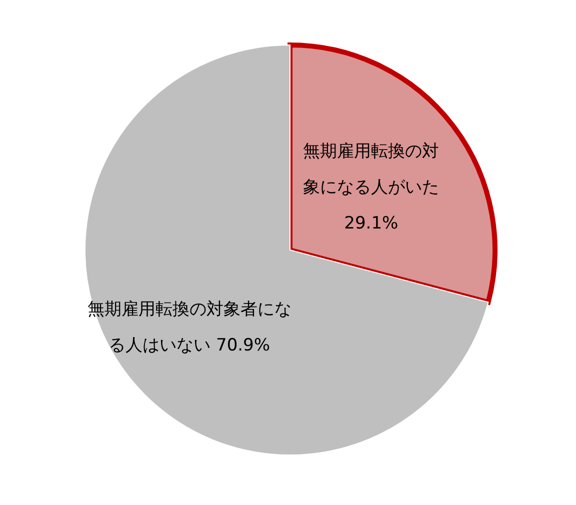 The width and height of the screenshot is (576, 505). I want to click on slice-label: 無期雇用転換の対象者になる人はいない 70.9%, so click(189, 328).